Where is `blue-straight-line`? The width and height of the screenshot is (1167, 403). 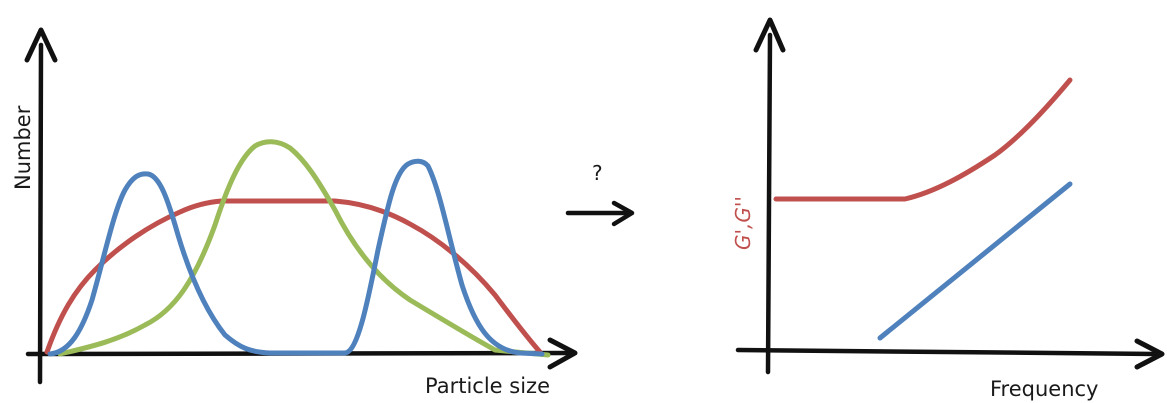 blue-straight-line is located at coordinates (975, 261).